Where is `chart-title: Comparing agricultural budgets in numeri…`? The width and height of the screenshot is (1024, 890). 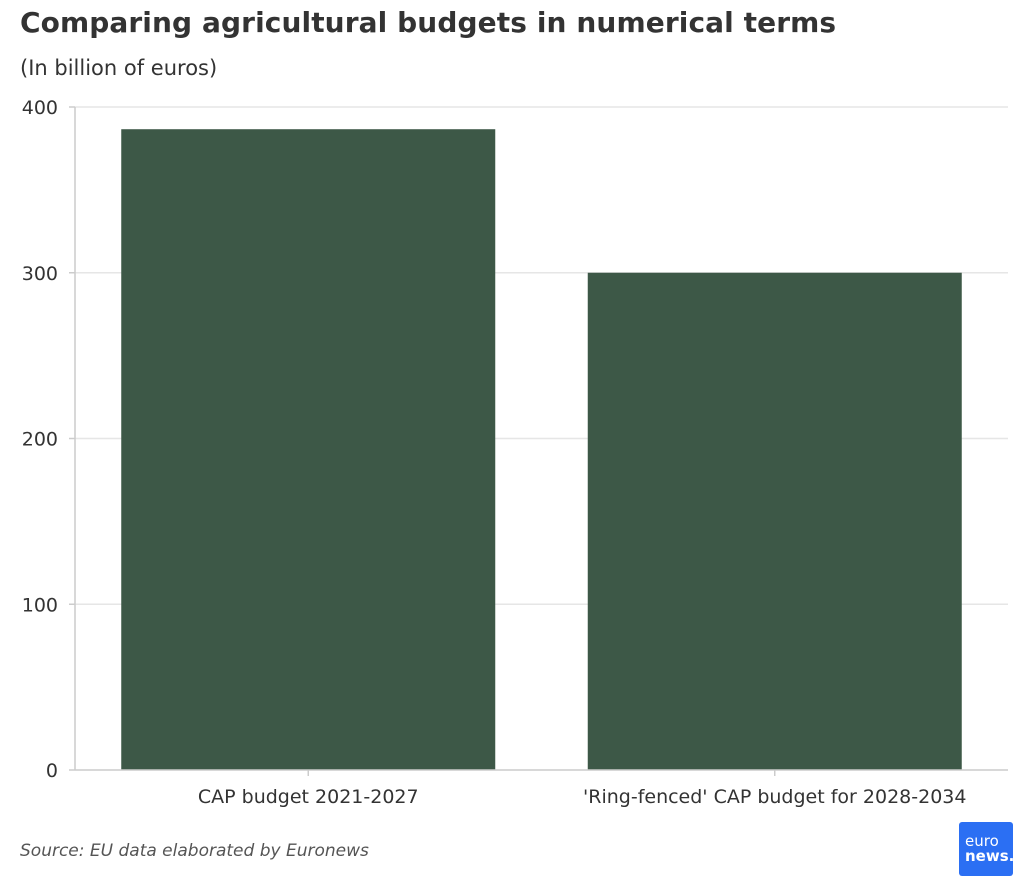
chart-title: Comparing agricultural budgets in numeri… is located at coordinates (428, 22).